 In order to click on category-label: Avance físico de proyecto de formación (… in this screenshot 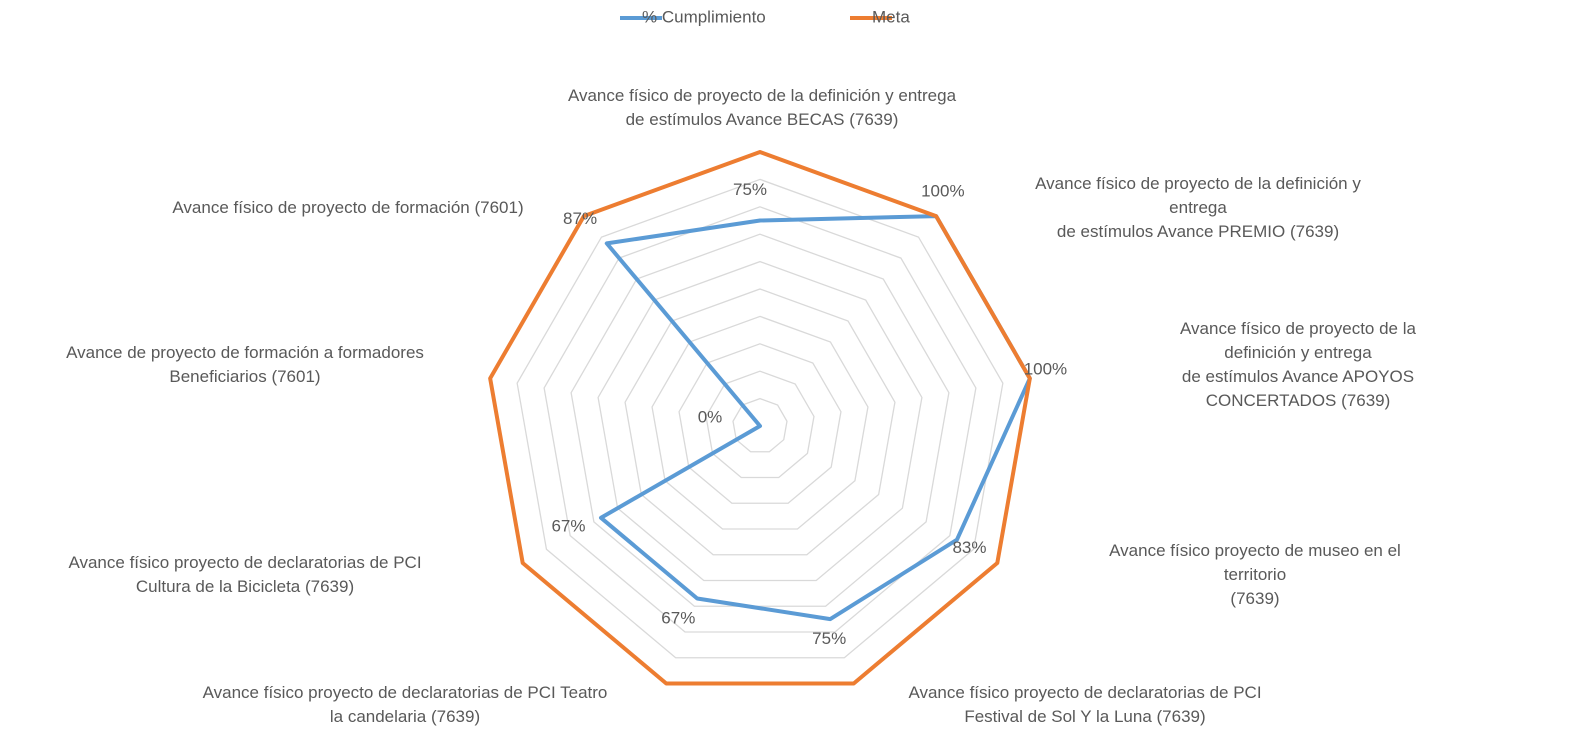, I will do `click(348, 207)`.